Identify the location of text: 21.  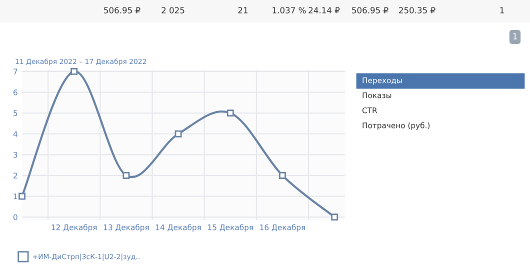
(243, 10).